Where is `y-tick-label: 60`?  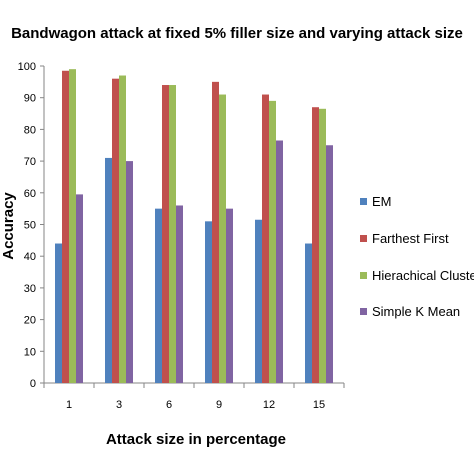 y-tick-label: 60 is located at coordinates (30, 194).